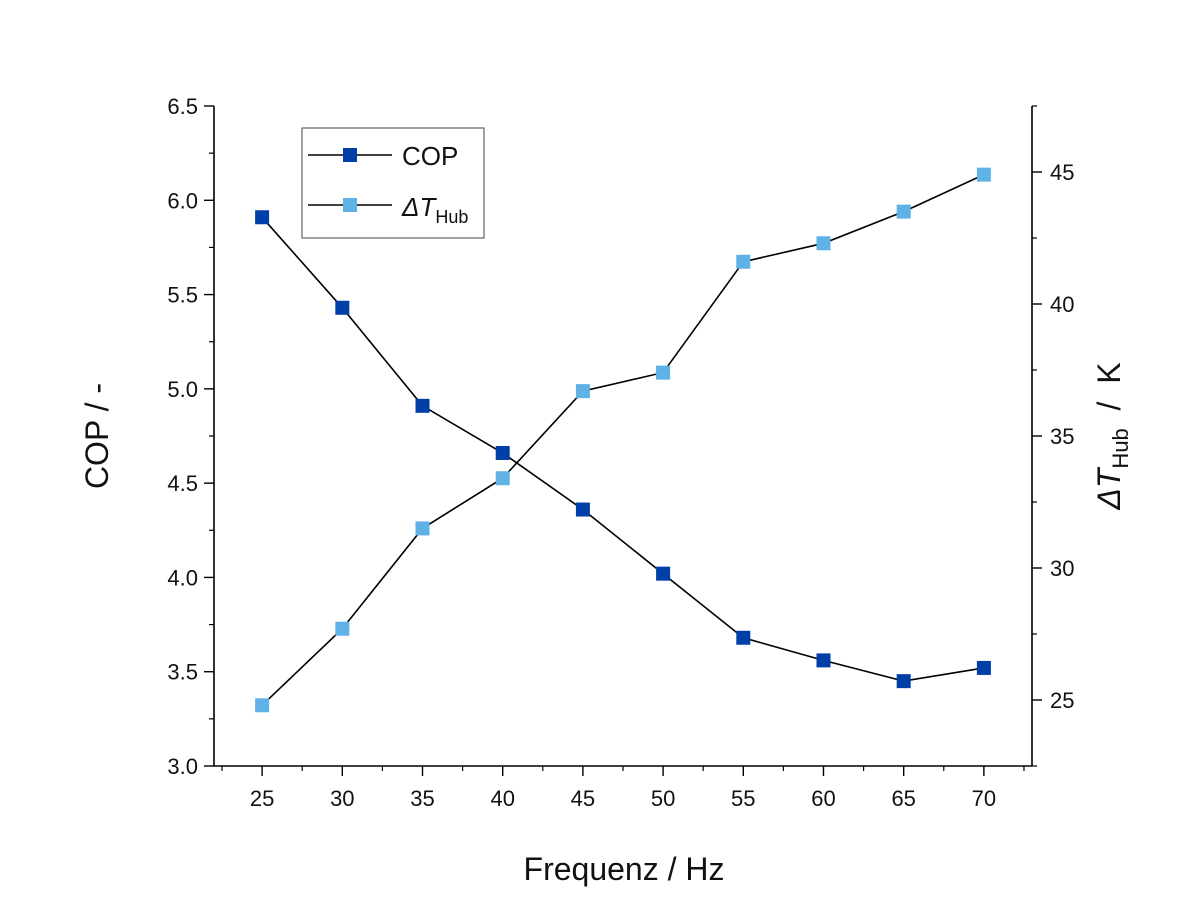 This screenshot has height=918, width=1200. I want to click on y-right-tick-label: 40, so click(1062, 304).